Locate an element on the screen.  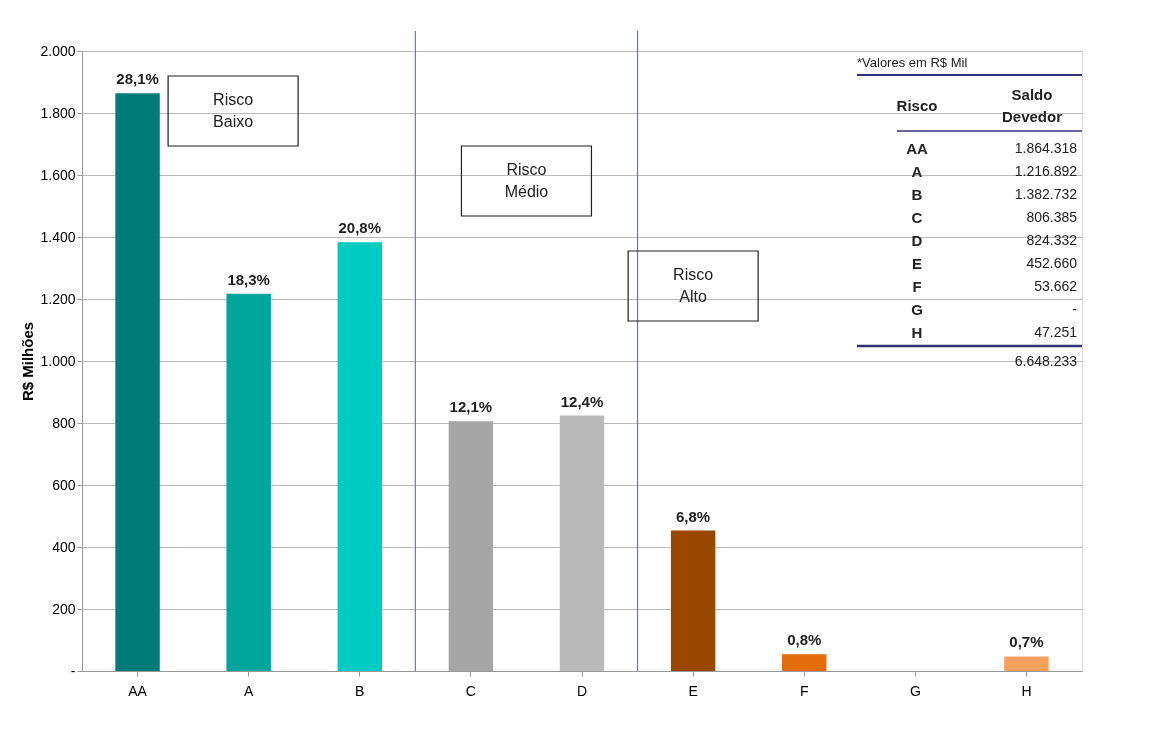
annotation: 0,8% is located at coordinates (804, 640).